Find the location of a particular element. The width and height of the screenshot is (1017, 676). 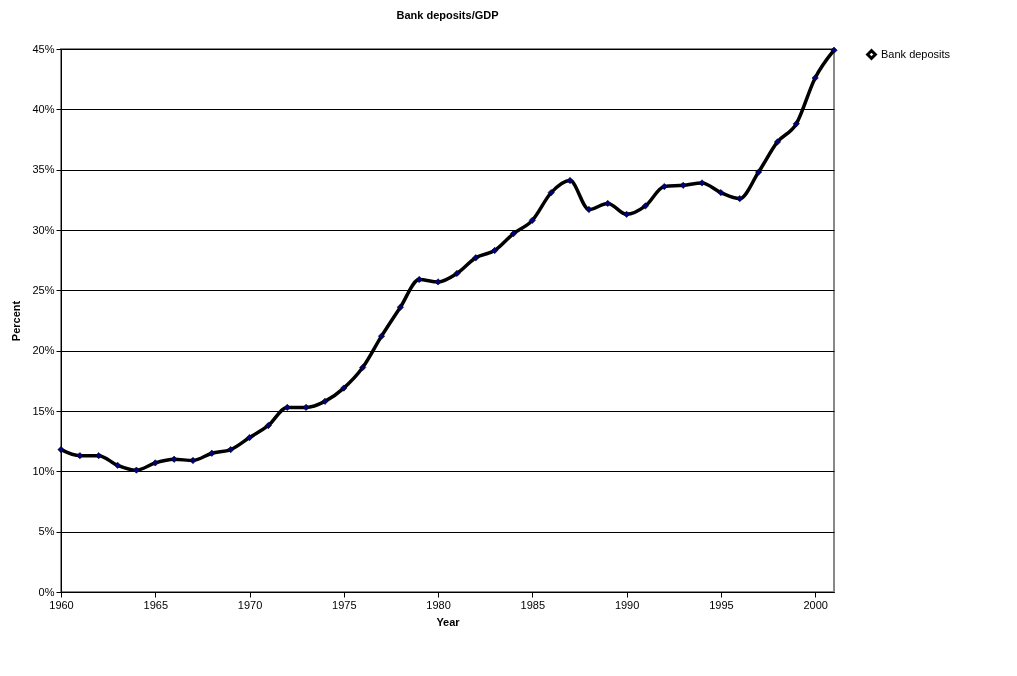

x-tick-label: 1975 is located at coordinates (344, 604).